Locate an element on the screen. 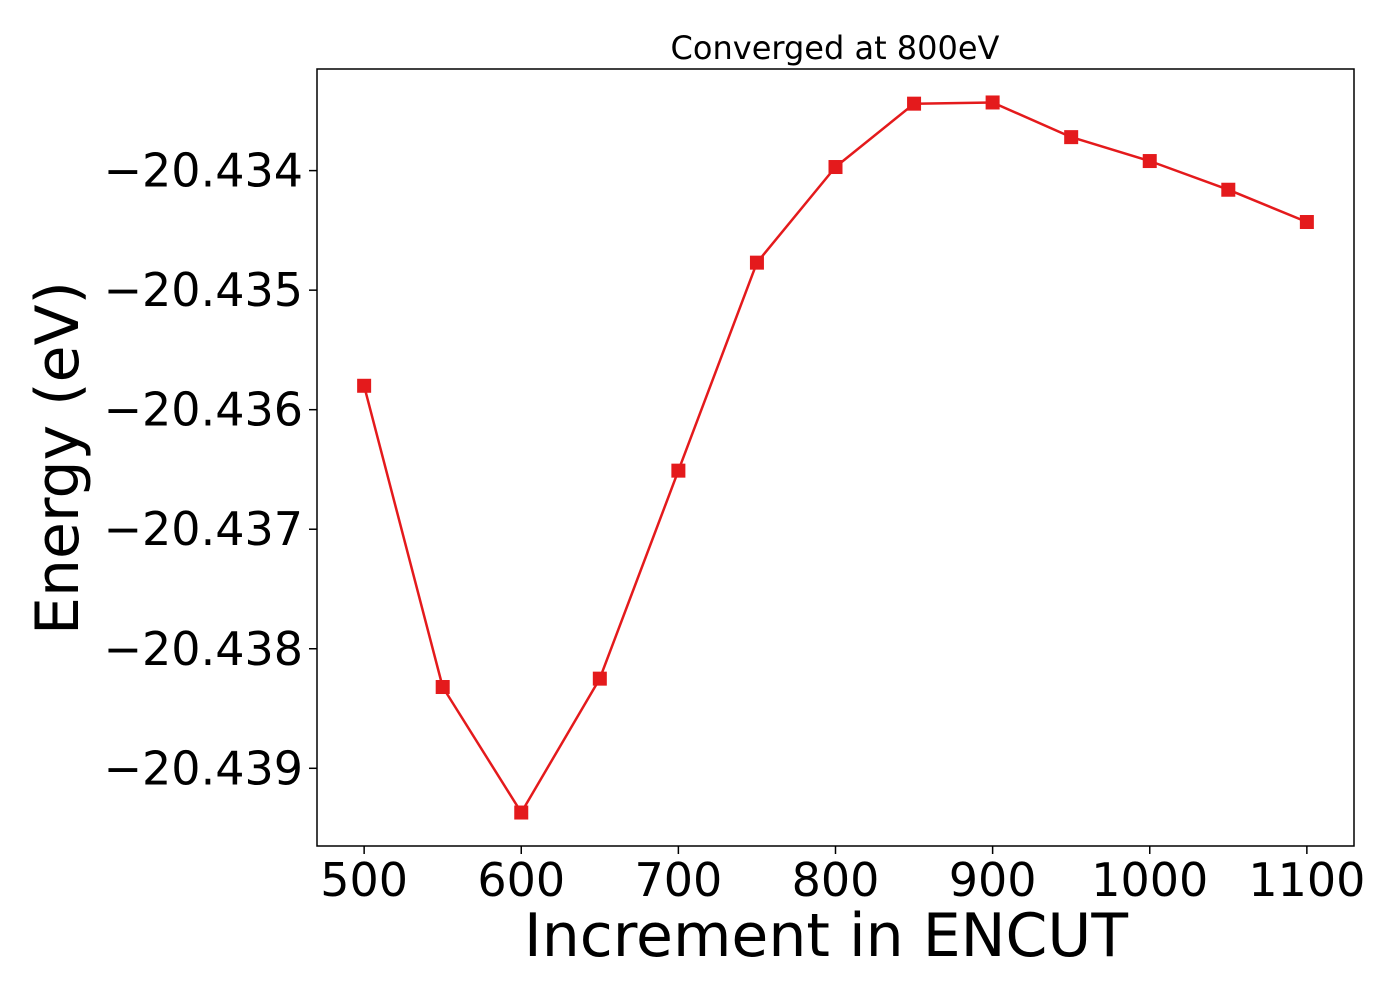  y-tick-label: −20.439 is located at coordinates (204, 768).